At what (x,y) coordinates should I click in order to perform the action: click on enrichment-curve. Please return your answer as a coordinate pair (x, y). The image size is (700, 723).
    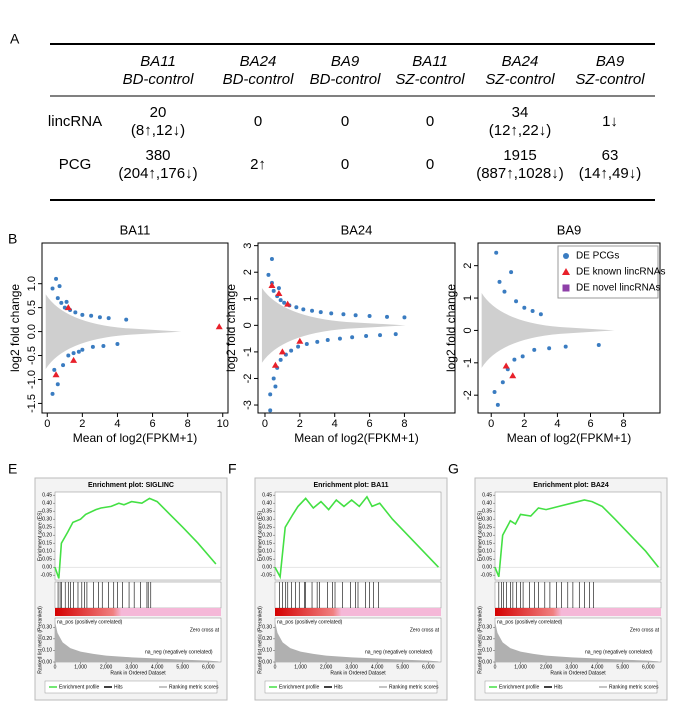
    Looking at the image, I should click on (357, 537).